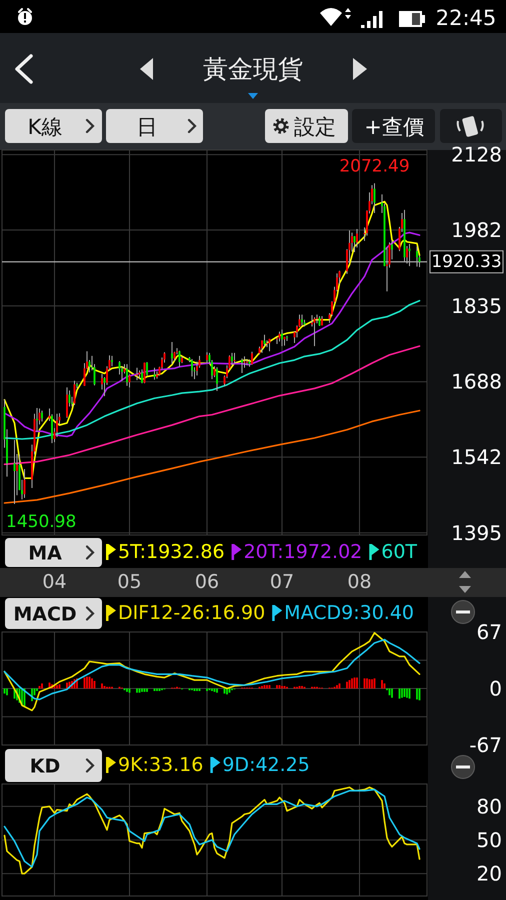 This screenshot has height=900, width=506. Describe the element at coordinates (466, 262) in the screenshot. I see `ref-line-label: 1920.33` at that location.